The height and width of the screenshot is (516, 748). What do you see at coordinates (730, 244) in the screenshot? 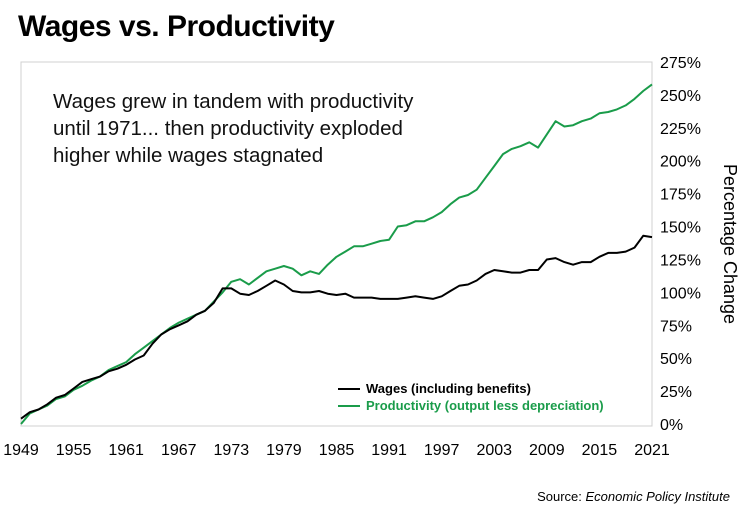
I see `y-axis-label: Percentage Change` at bounding box center [730, 244].